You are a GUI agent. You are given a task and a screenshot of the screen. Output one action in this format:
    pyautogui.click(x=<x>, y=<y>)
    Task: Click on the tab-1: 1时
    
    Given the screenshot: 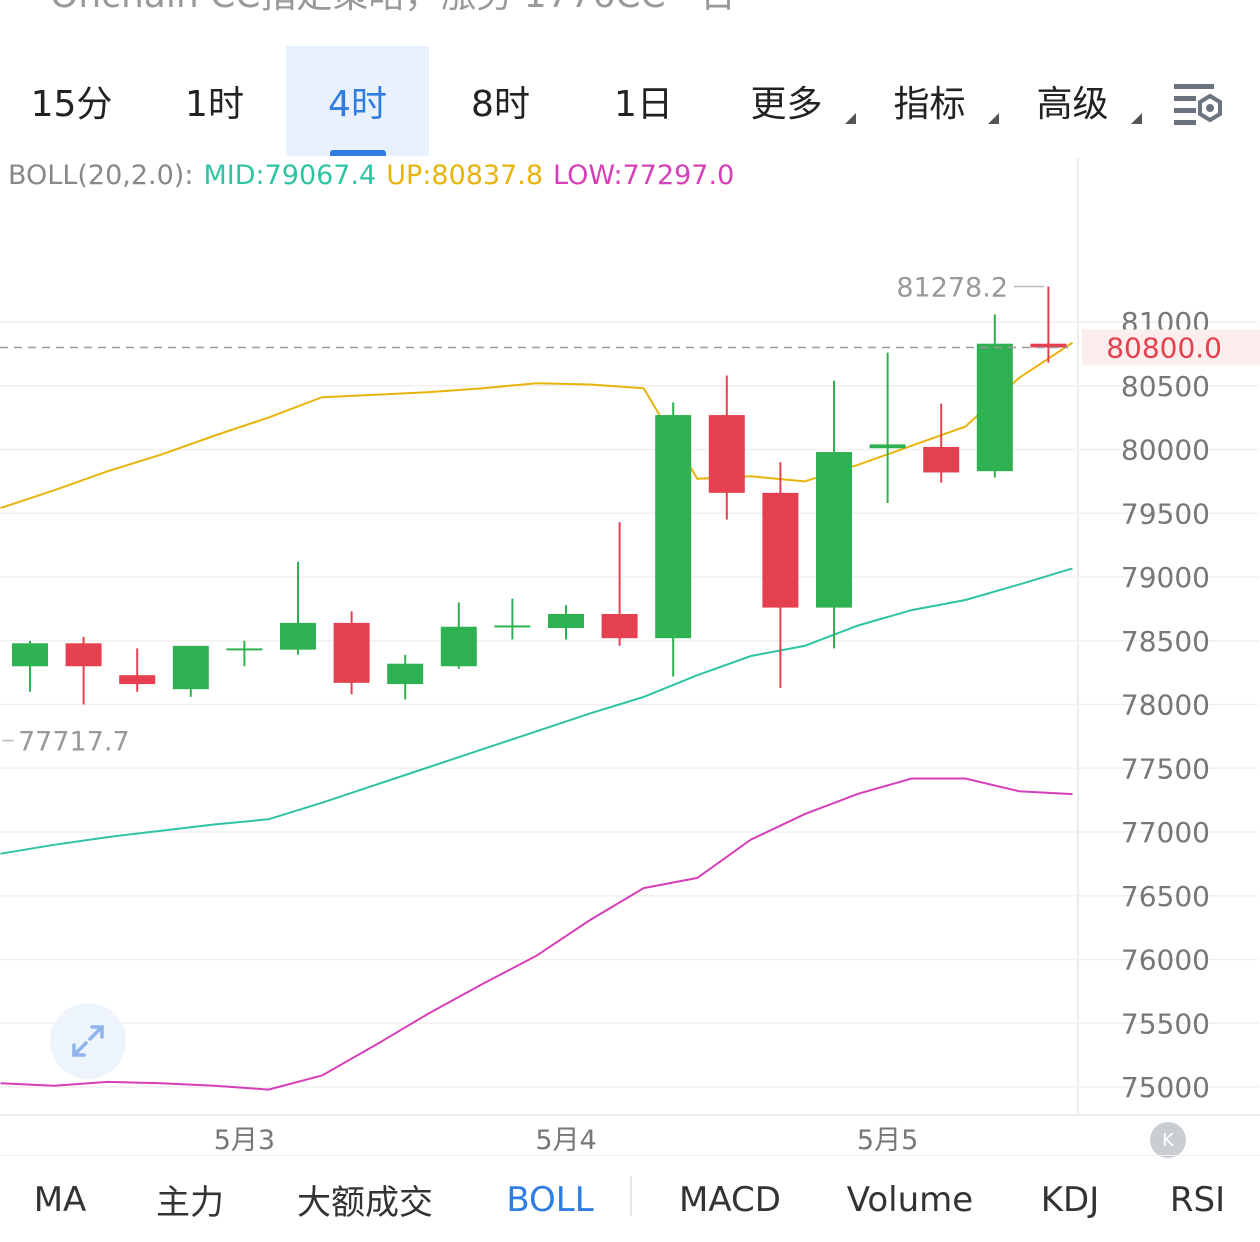 What is the action you would take?
    pyautogui.click(x=214, y=101)
    